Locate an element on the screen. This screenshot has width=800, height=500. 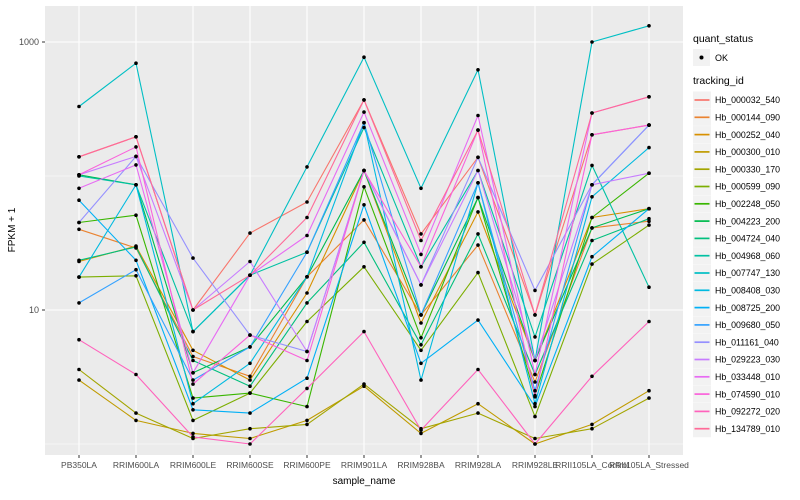
legend-item-label: Hb_008408_030 is located at coordinates (747, 291).